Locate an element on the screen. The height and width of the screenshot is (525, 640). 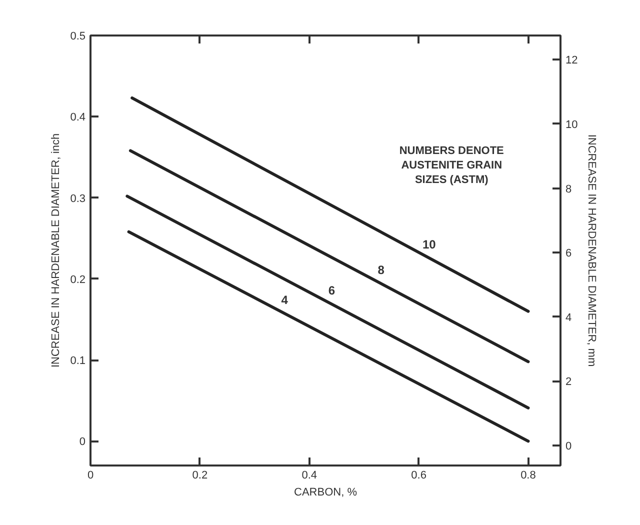
series-label: 8 is located at coordinates (381, 270).